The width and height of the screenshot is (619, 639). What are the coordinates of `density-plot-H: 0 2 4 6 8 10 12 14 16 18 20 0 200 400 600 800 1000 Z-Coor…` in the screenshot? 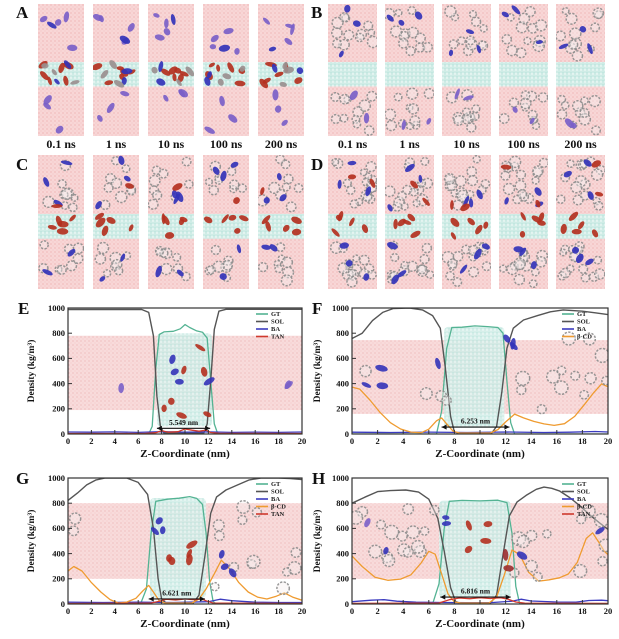 It's located at (464, 552).